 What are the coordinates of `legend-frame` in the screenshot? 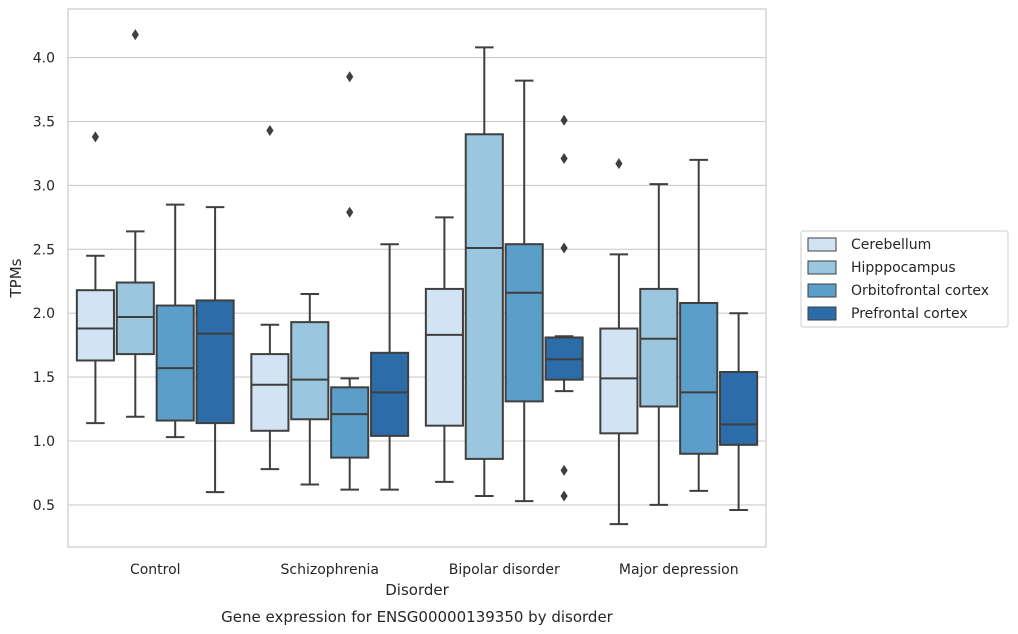 It's located at (904, 279).